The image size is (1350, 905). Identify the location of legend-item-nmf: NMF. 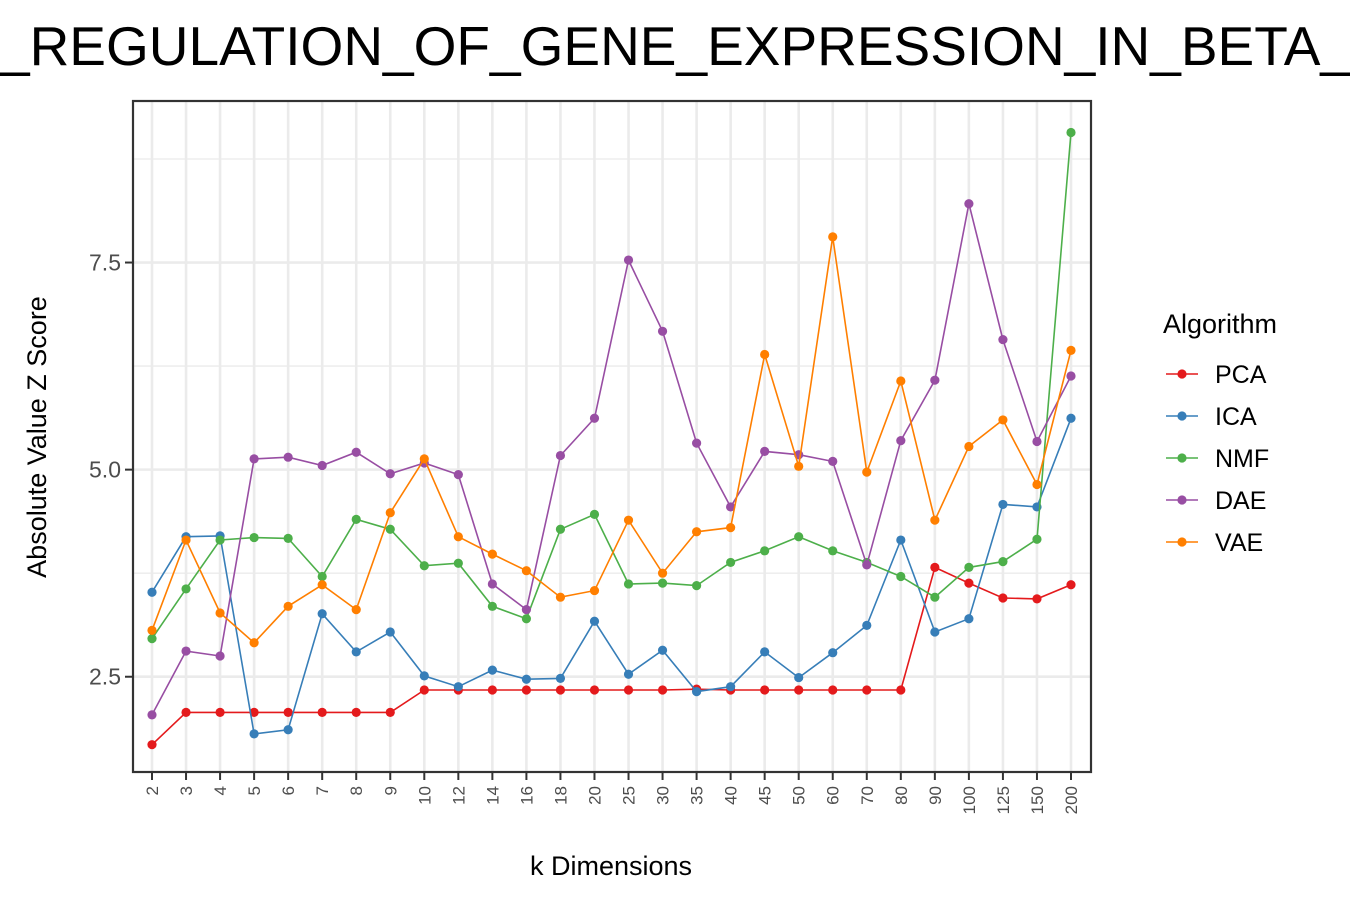
(1217, 459).